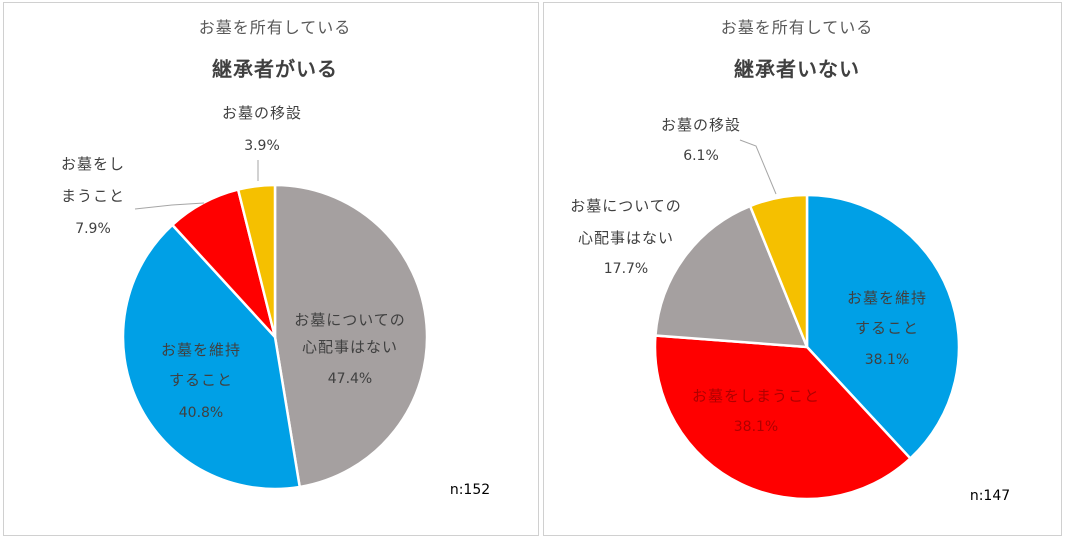  I want to click on slice-label-1: お墓についての, so click(350, 320).